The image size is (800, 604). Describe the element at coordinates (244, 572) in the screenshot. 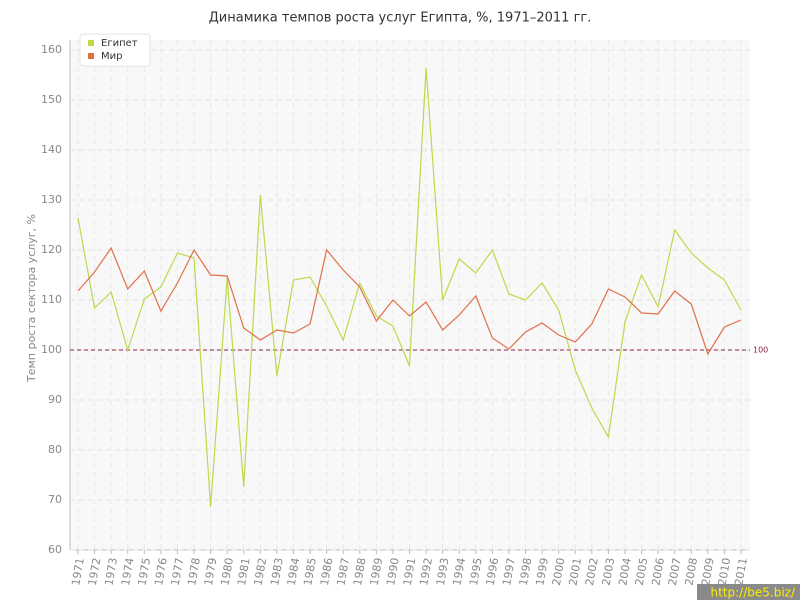

I see `x-tick-label: 1981` at that location.